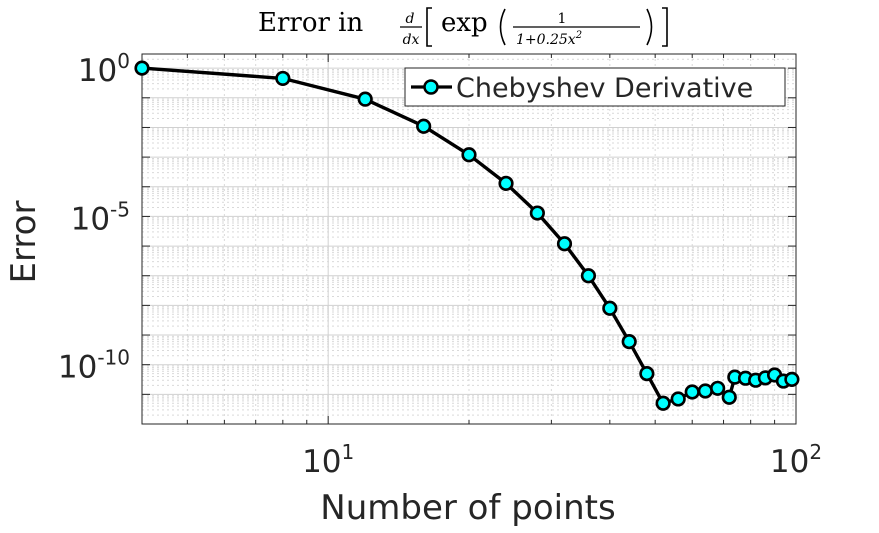 Image resolution: width=879 pixels, height=533 pixels. I want to click on x-tick-label: 10¹, so click(328, 460).